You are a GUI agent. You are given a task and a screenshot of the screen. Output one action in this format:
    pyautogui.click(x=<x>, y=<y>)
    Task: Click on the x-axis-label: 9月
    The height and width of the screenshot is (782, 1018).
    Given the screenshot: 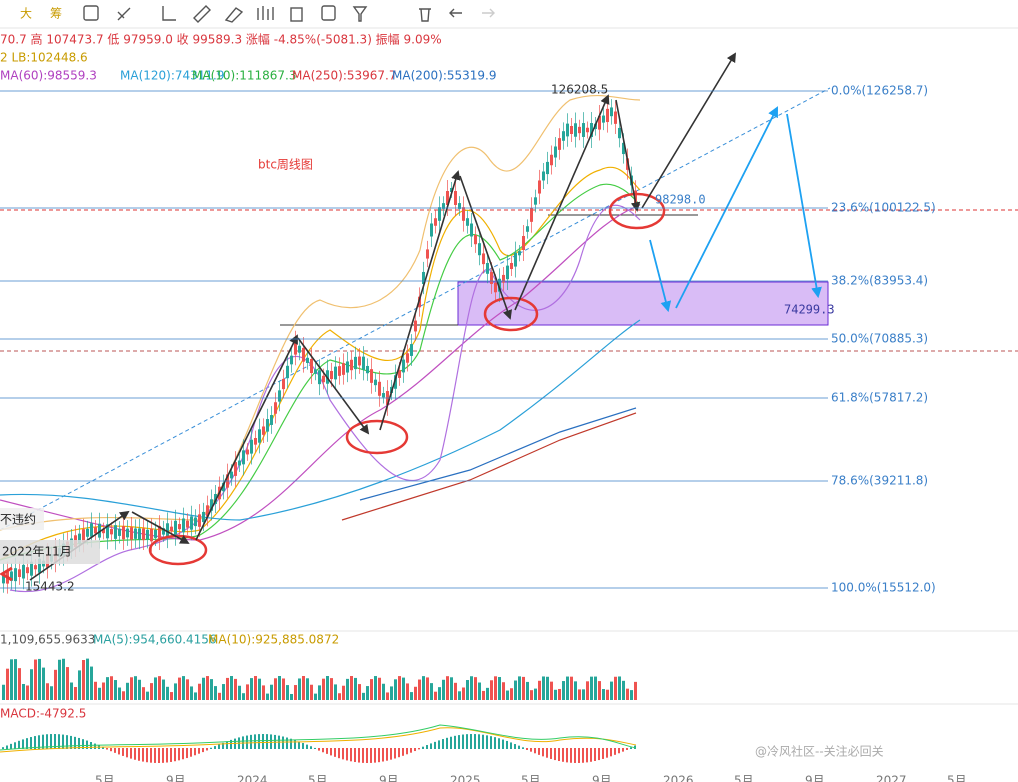 What is the action you would take?
    pyautogui.click(x=602, y=778)
    